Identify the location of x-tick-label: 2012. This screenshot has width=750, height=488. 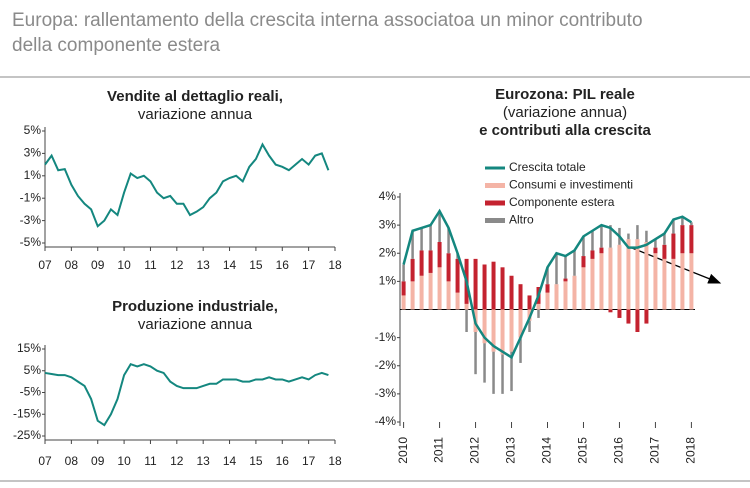
(475, 450).